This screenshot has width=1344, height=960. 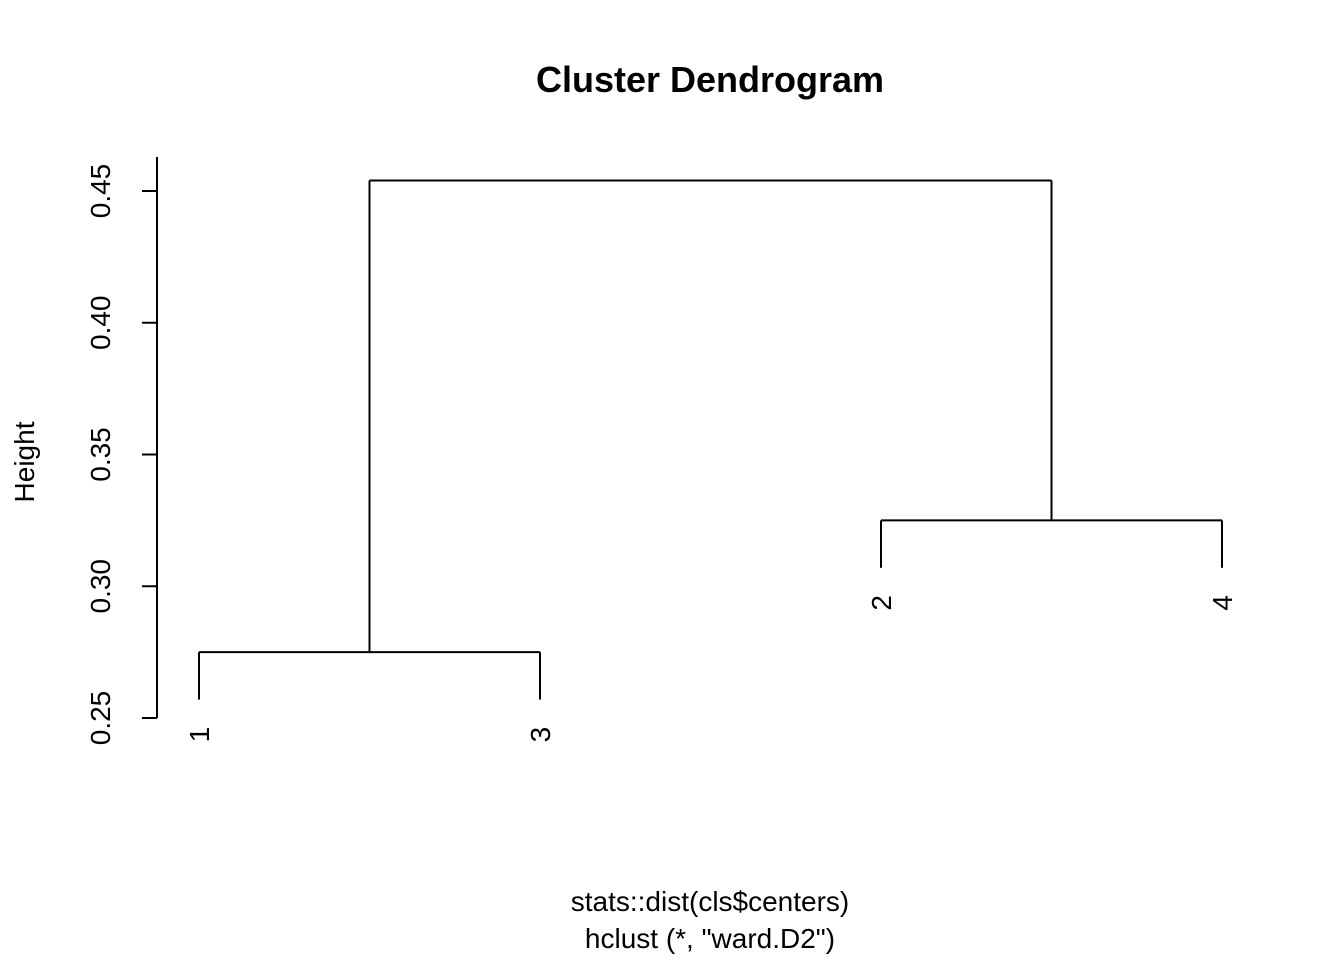 I want to click on y-tick-label: 0.45, so click(x=100, y=191).